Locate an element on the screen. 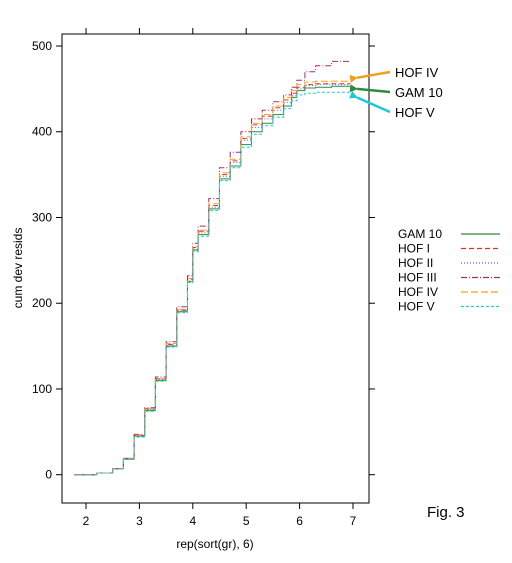 This screenshot has height=563, width=512. legend-label: HOF II is located at coordinates (415, 263).